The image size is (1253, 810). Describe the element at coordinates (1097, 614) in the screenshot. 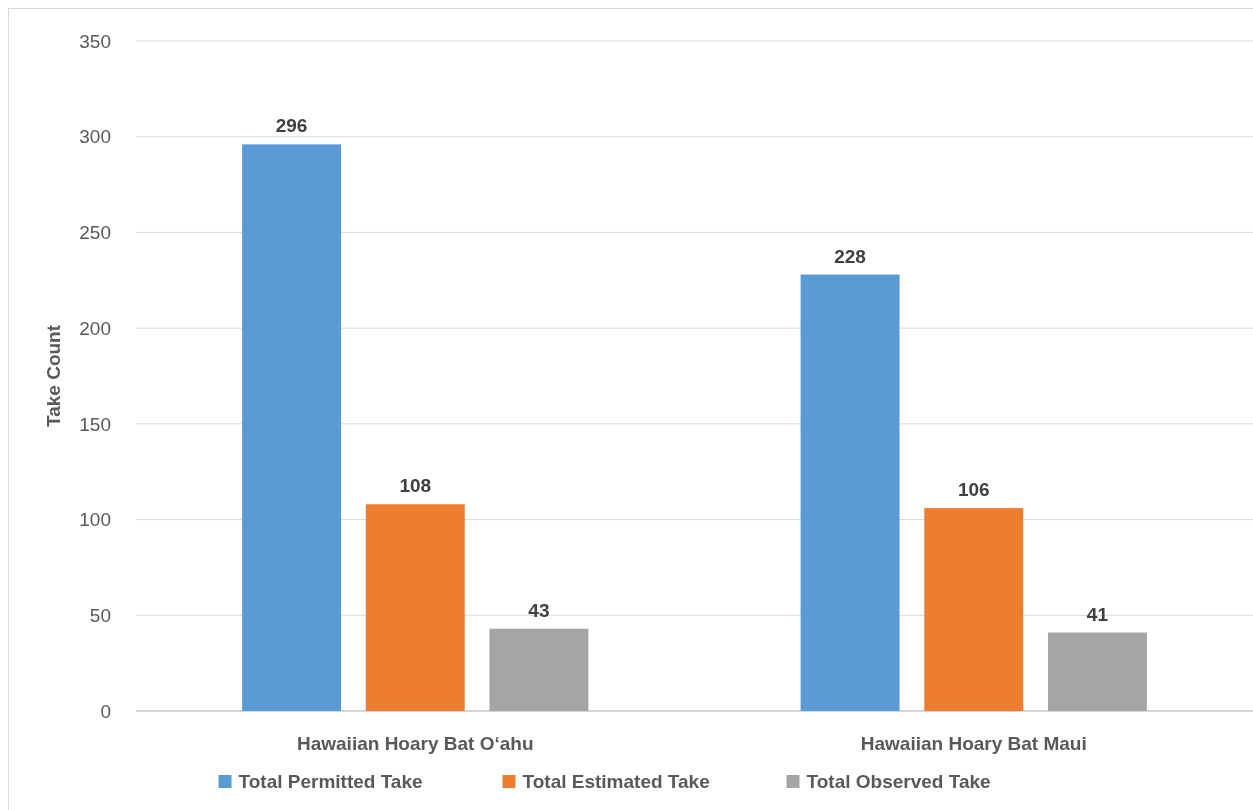

I see `data-label: 41` at that location.